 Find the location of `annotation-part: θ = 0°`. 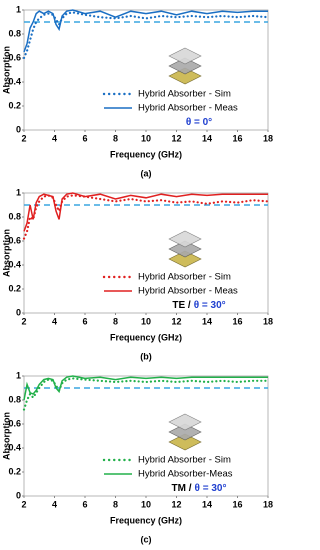

annotation-part: θ = 0° is located at coordinates (199, 122).